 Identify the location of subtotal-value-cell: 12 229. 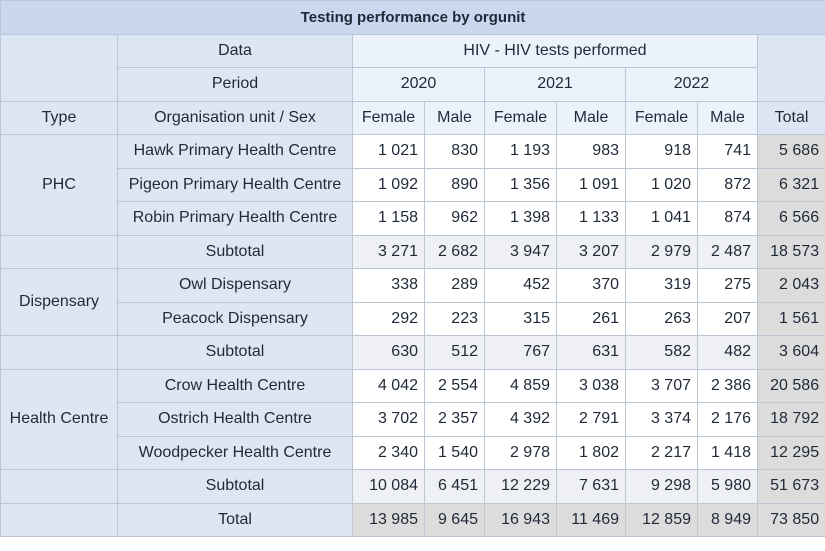
(520, 486).